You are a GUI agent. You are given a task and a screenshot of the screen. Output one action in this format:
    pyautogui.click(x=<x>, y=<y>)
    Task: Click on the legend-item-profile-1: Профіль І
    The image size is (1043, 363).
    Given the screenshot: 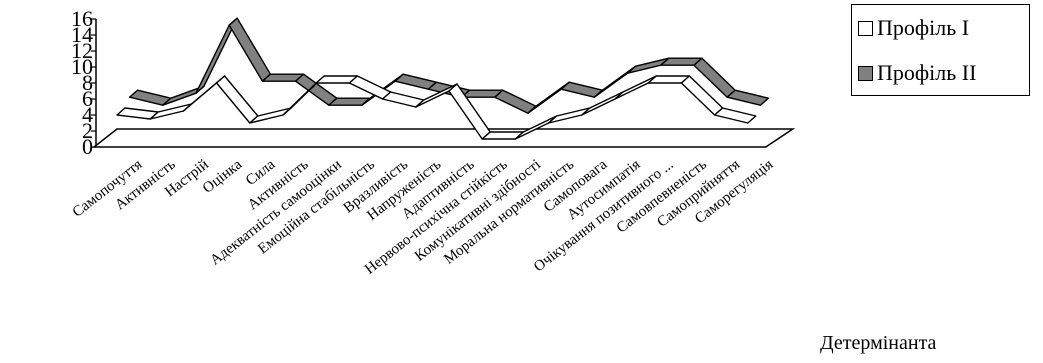 What is the action you would take?
    pyautogui.click(x=913, y=28)
    